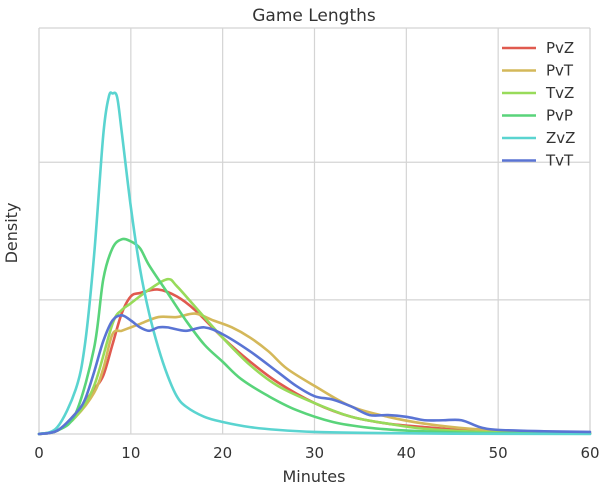  Describe the element at coordinates (498, 453) in the screenshot. I see `x-tick-label: 50` at that location.